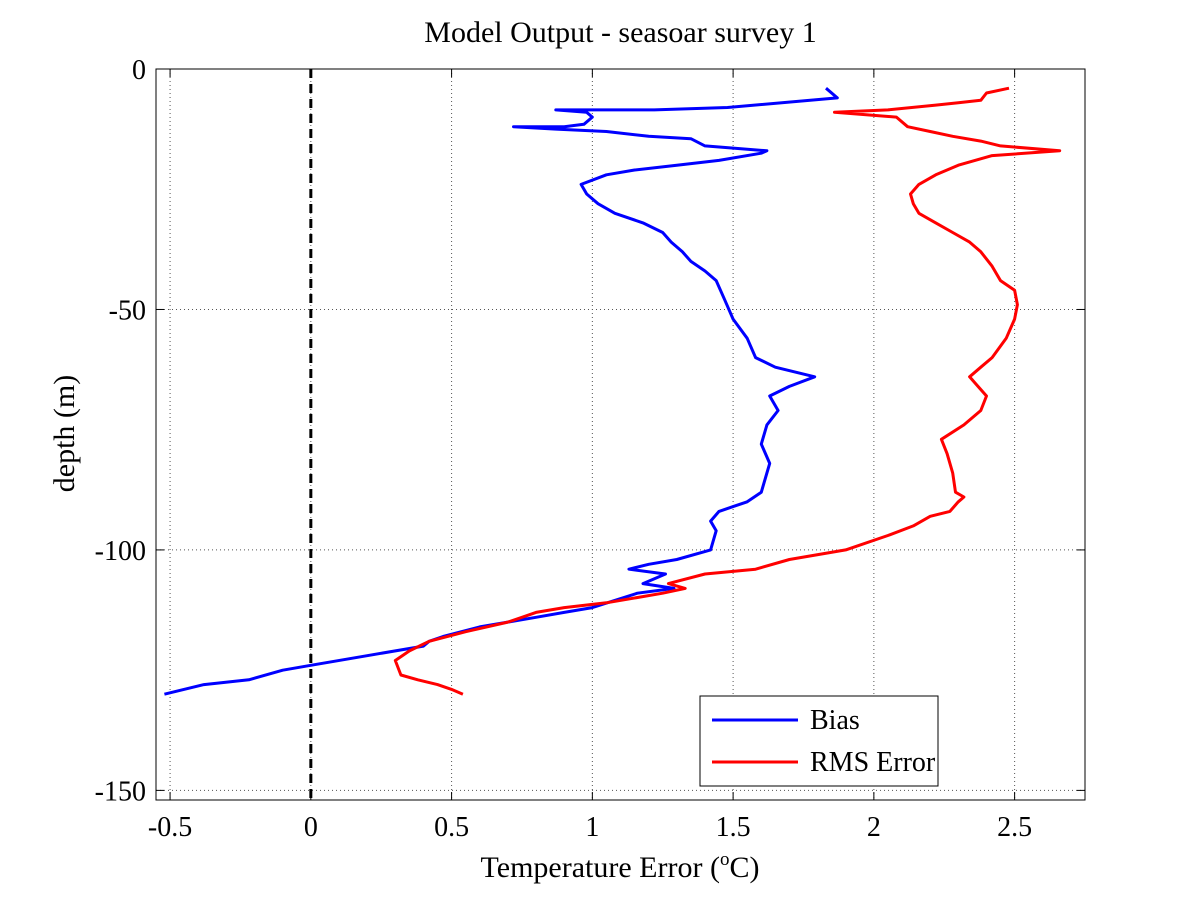  Describe the element at coordinates (120, 551) in the screenshot. I see `y-tick-label: -100` at that location.